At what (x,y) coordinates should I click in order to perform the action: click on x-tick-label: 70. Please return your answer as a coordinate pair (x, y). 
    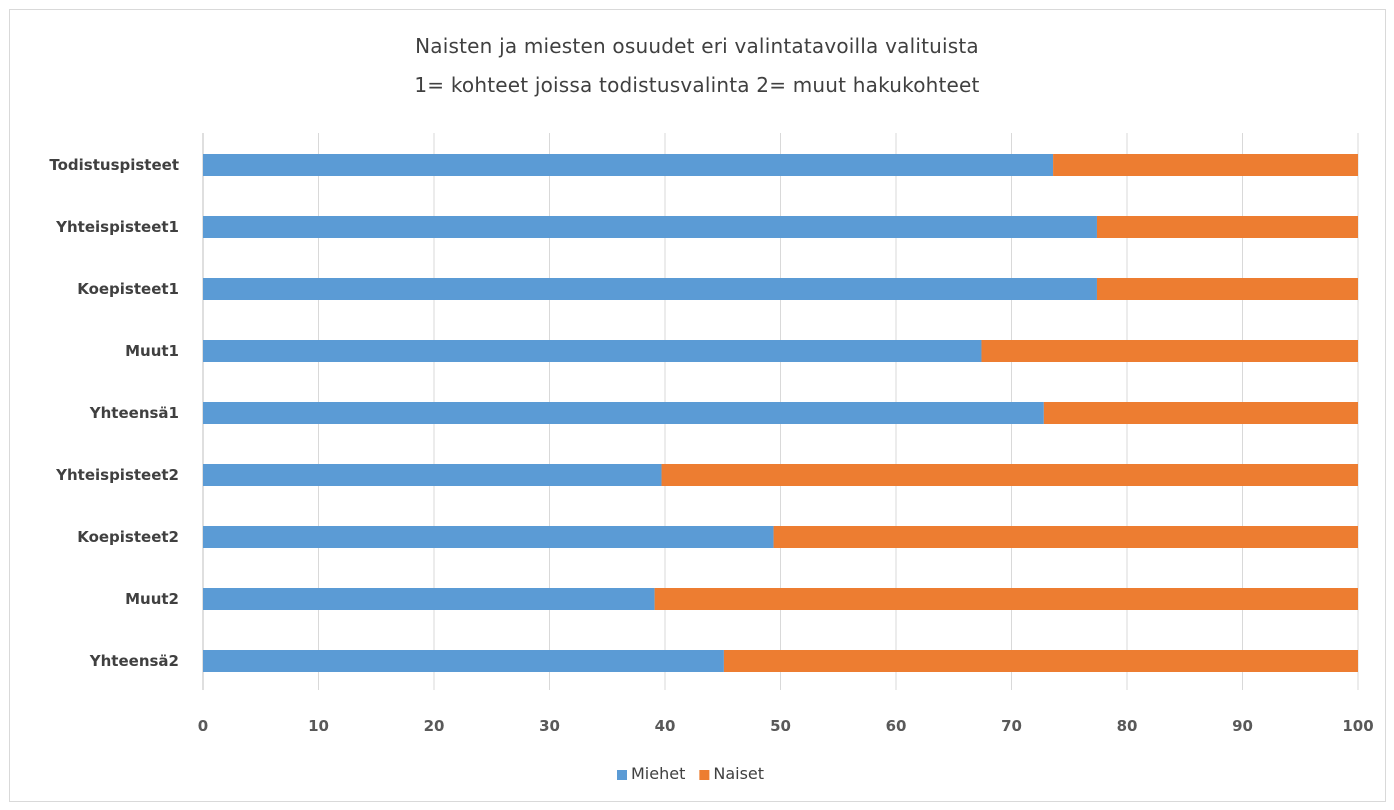
    Looking at the image, I should click on (1011, 726).